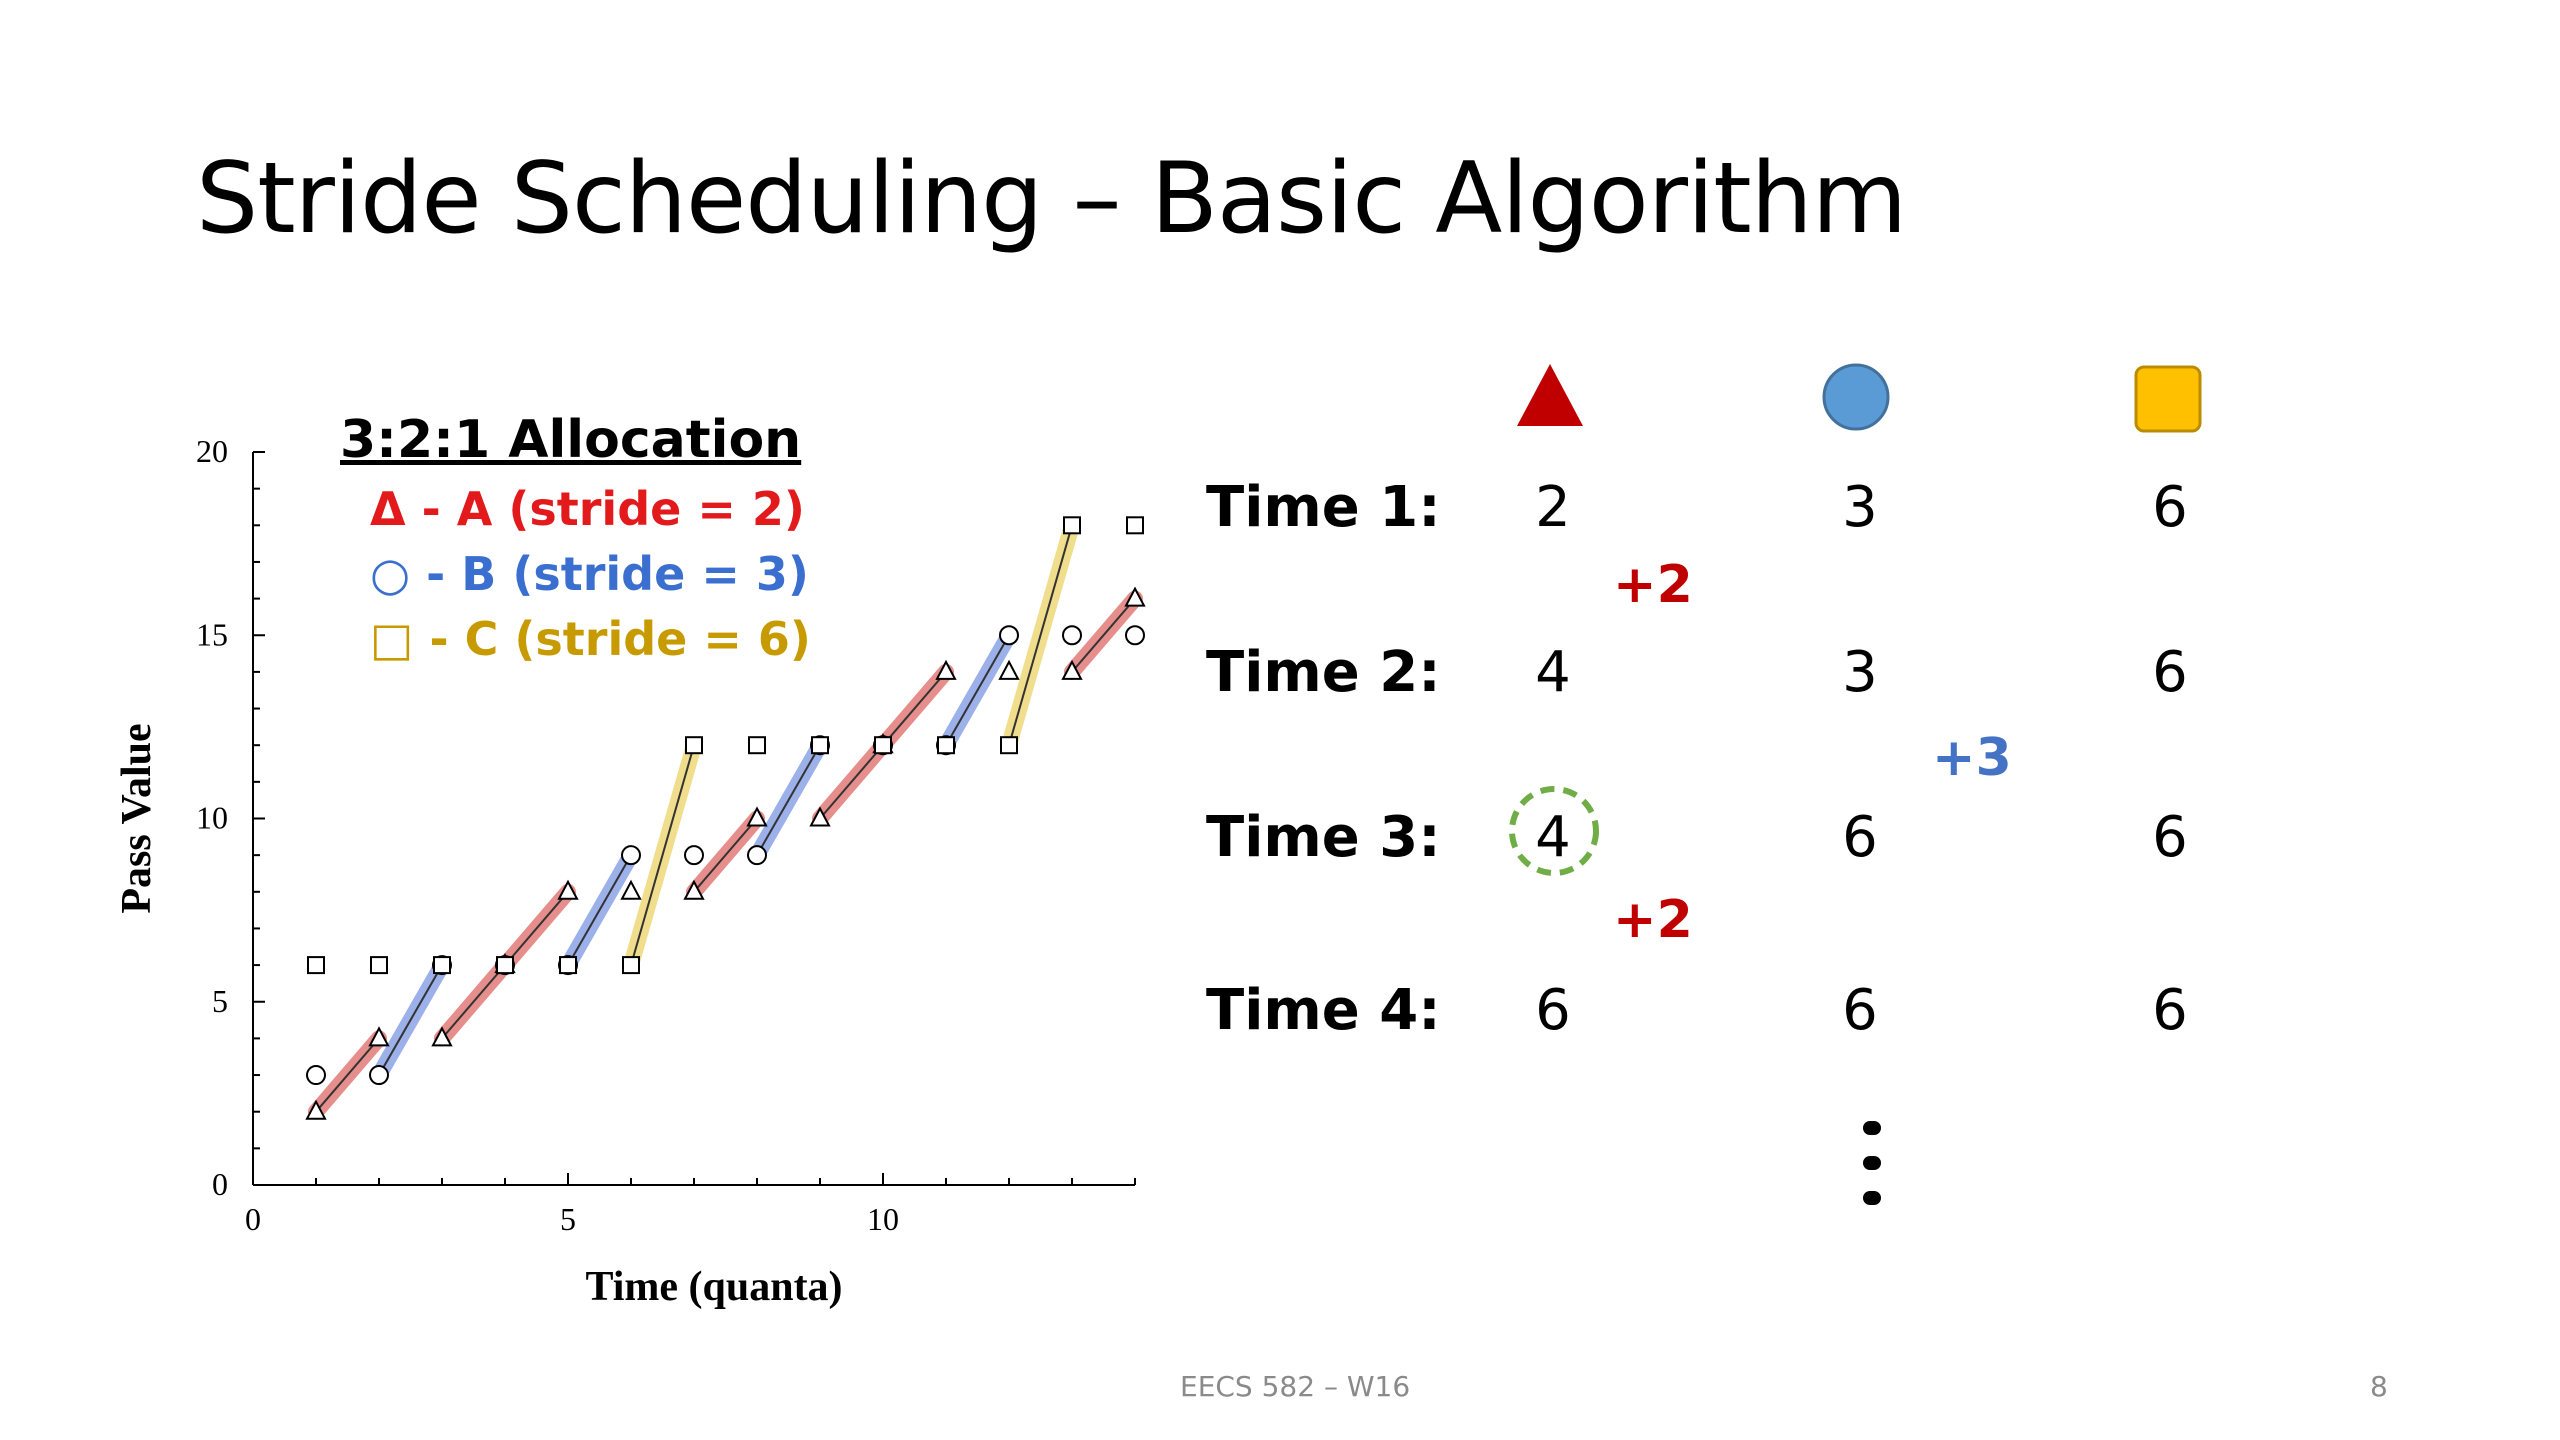 This screenshot has width=2560, height=1440. I want to click on value-a-time-4: 6, so click(1553, 1010).